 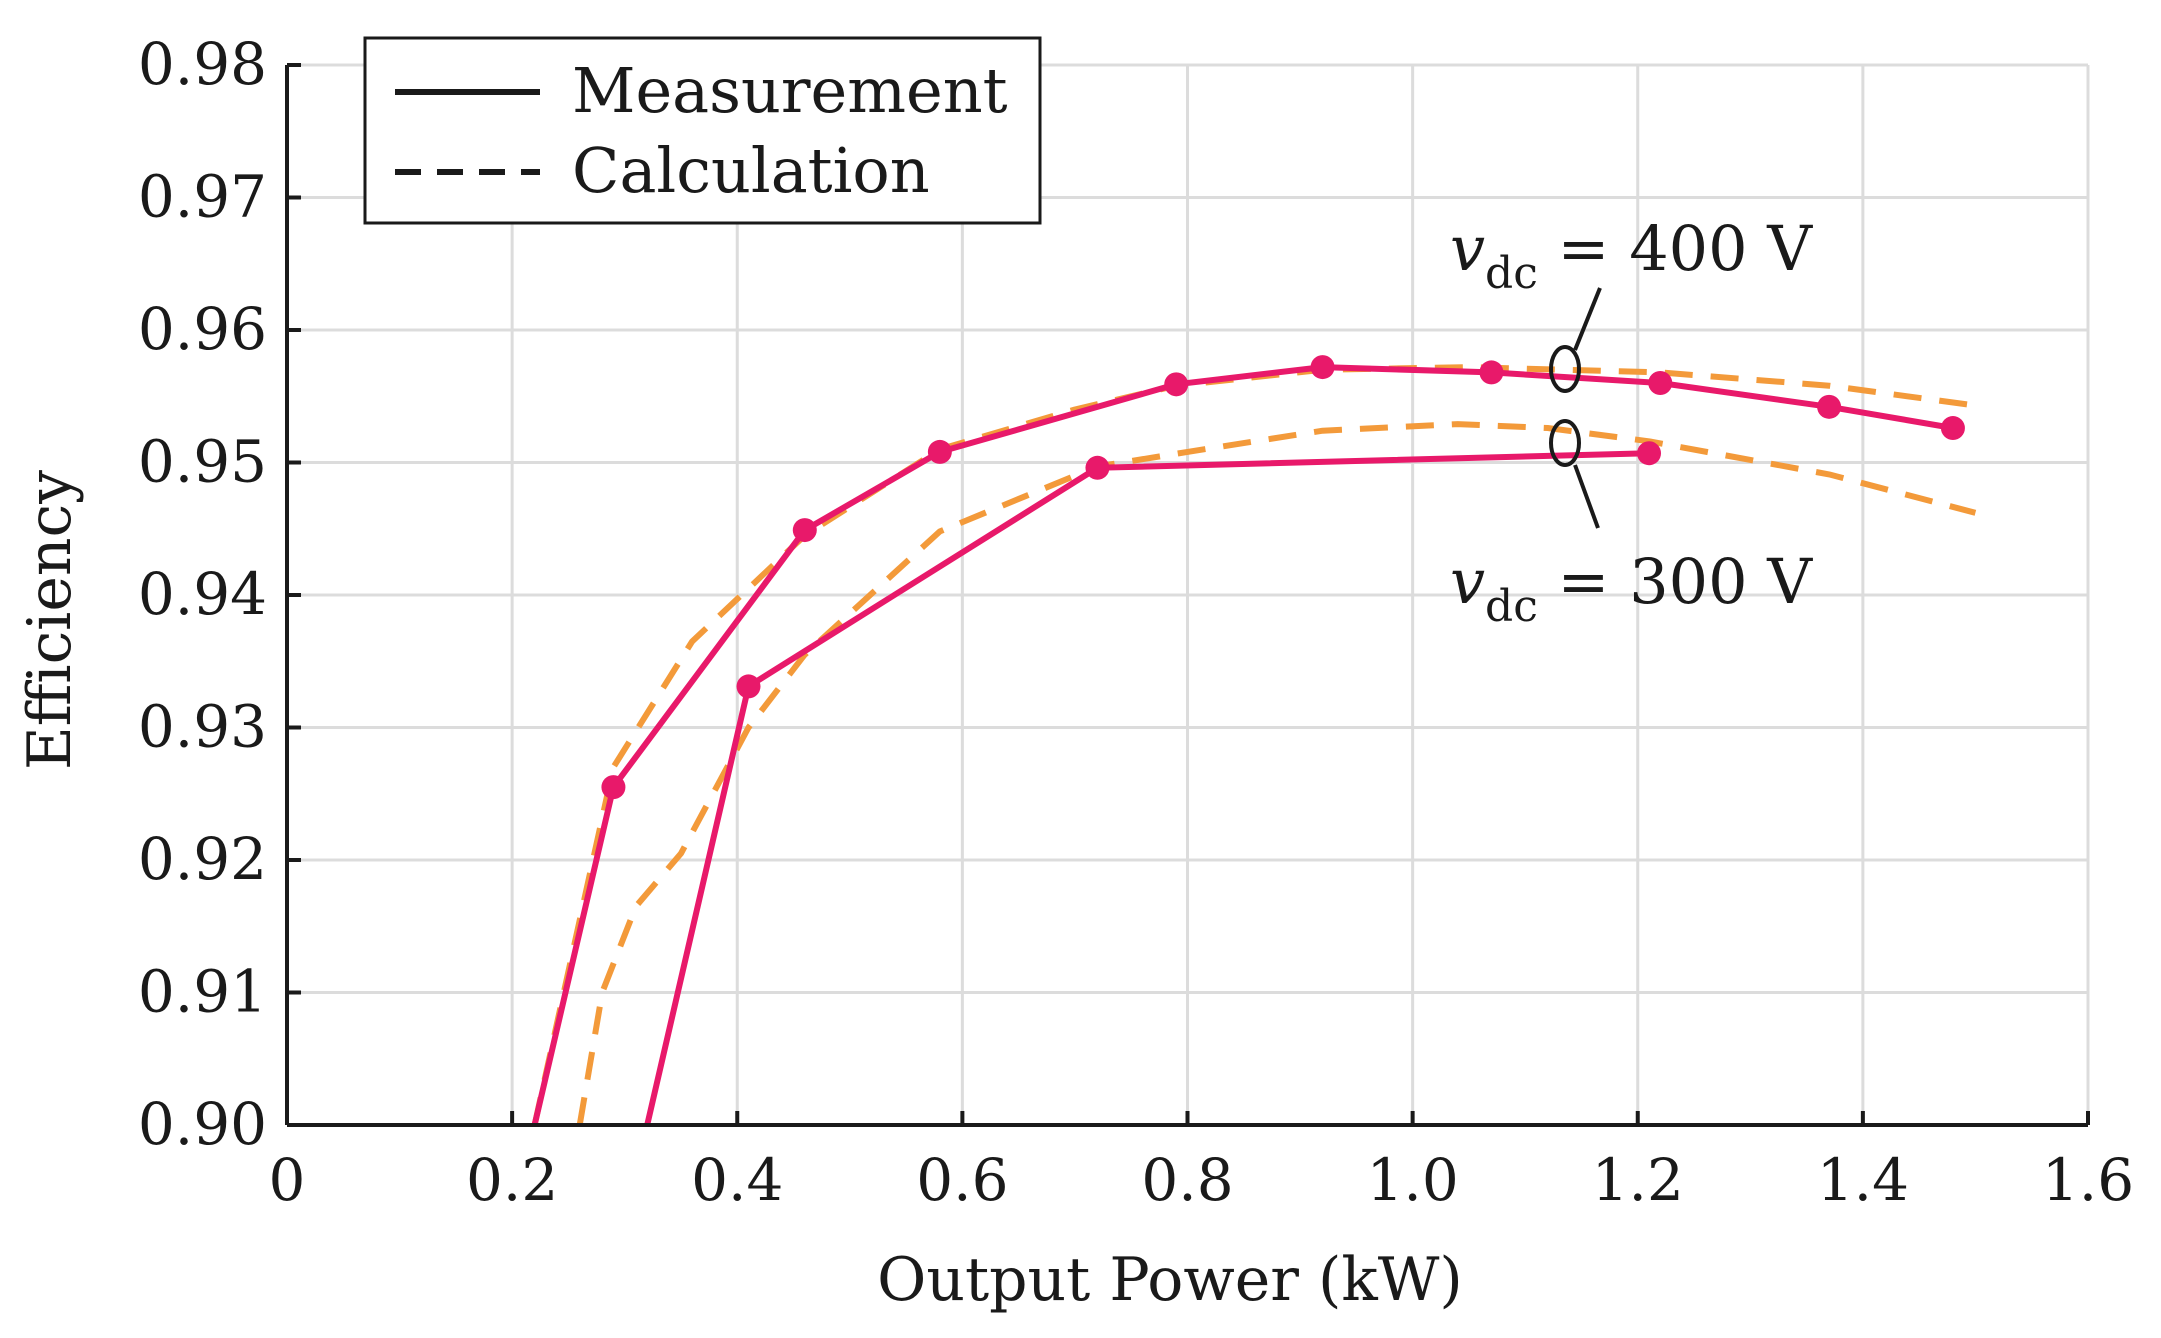 What do you see at coordinates (1631, 525) in the screenshot?
I see `annotation-300v: vdc = 300 V` at bounding box center [1631, 525].